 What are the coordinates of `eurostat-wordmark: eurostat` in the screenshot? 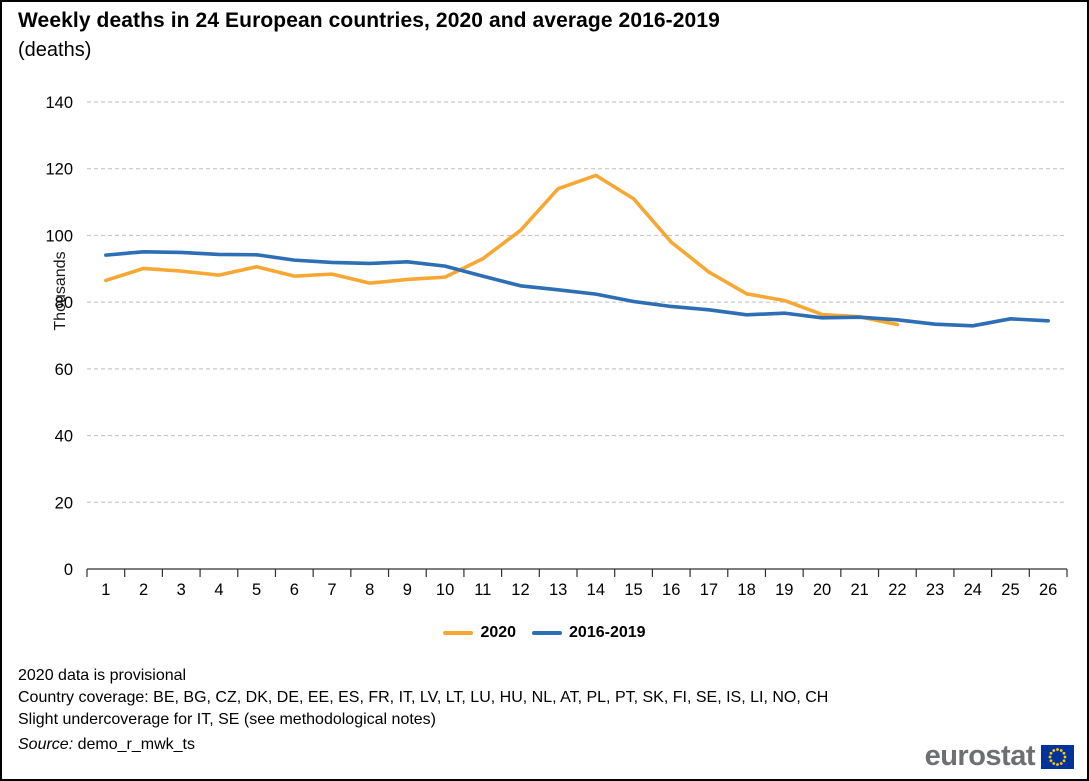 It's located at (980, 756).